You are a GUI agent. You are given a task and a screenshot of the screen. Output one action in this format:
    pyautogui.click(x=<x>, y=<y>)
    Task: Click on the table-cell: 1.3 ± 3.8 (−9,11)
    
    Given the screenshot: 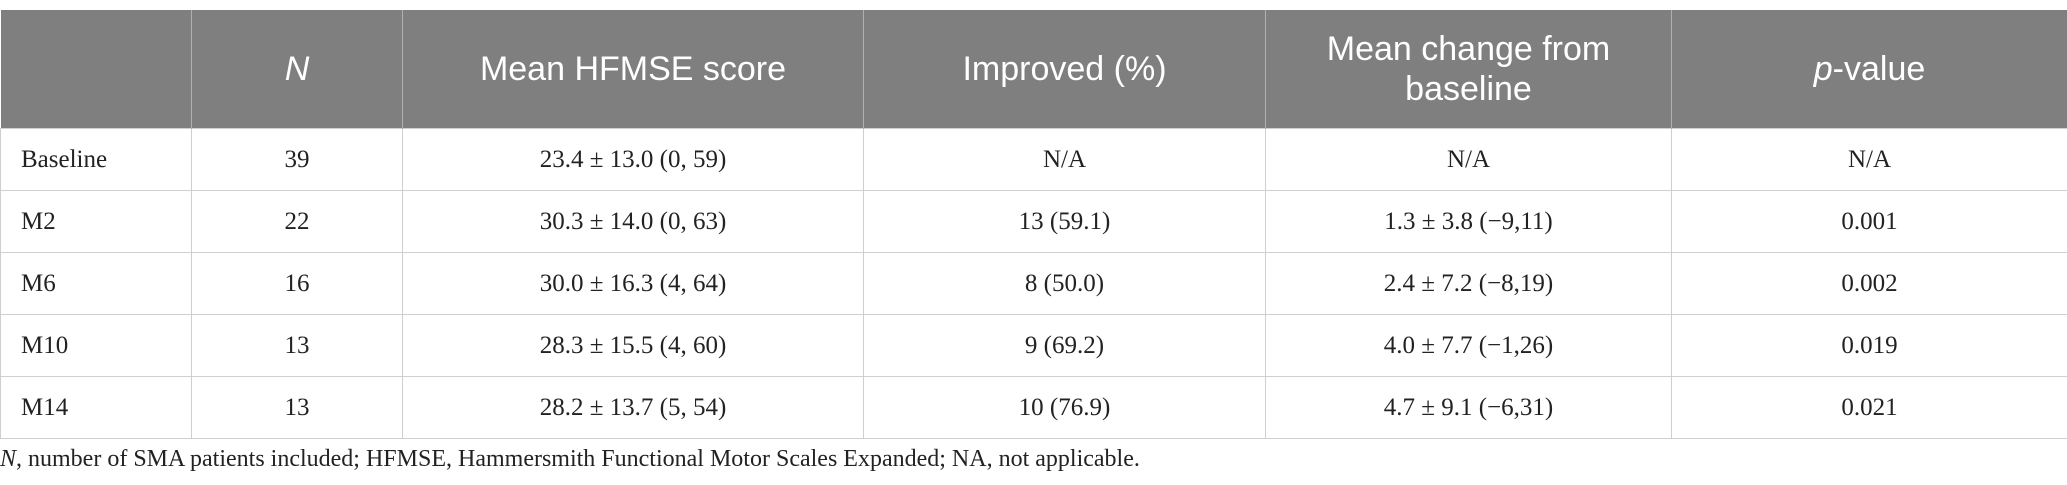 What is the action you would take?
    pyautogui.click(x=1468, y=221)
    